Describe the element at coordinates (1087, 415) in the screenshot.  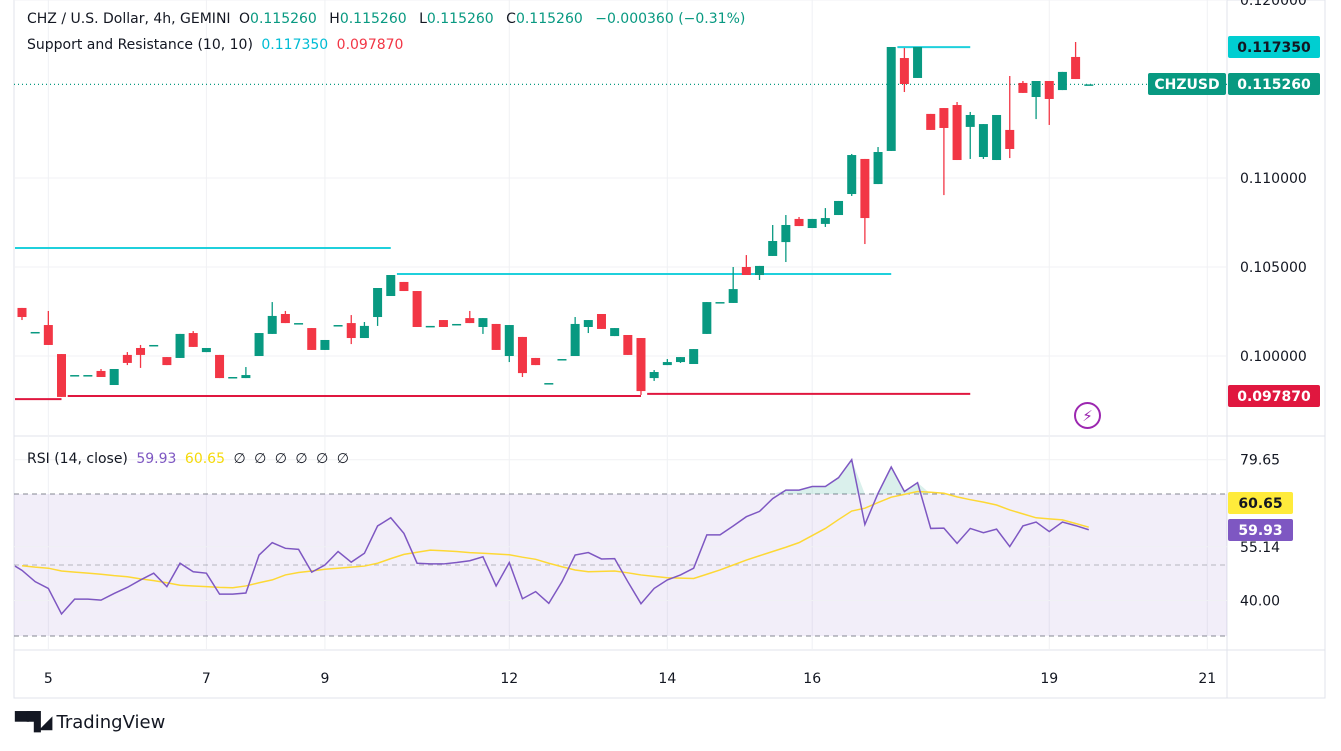
I see `lightning-icon: ⚡` at that location.